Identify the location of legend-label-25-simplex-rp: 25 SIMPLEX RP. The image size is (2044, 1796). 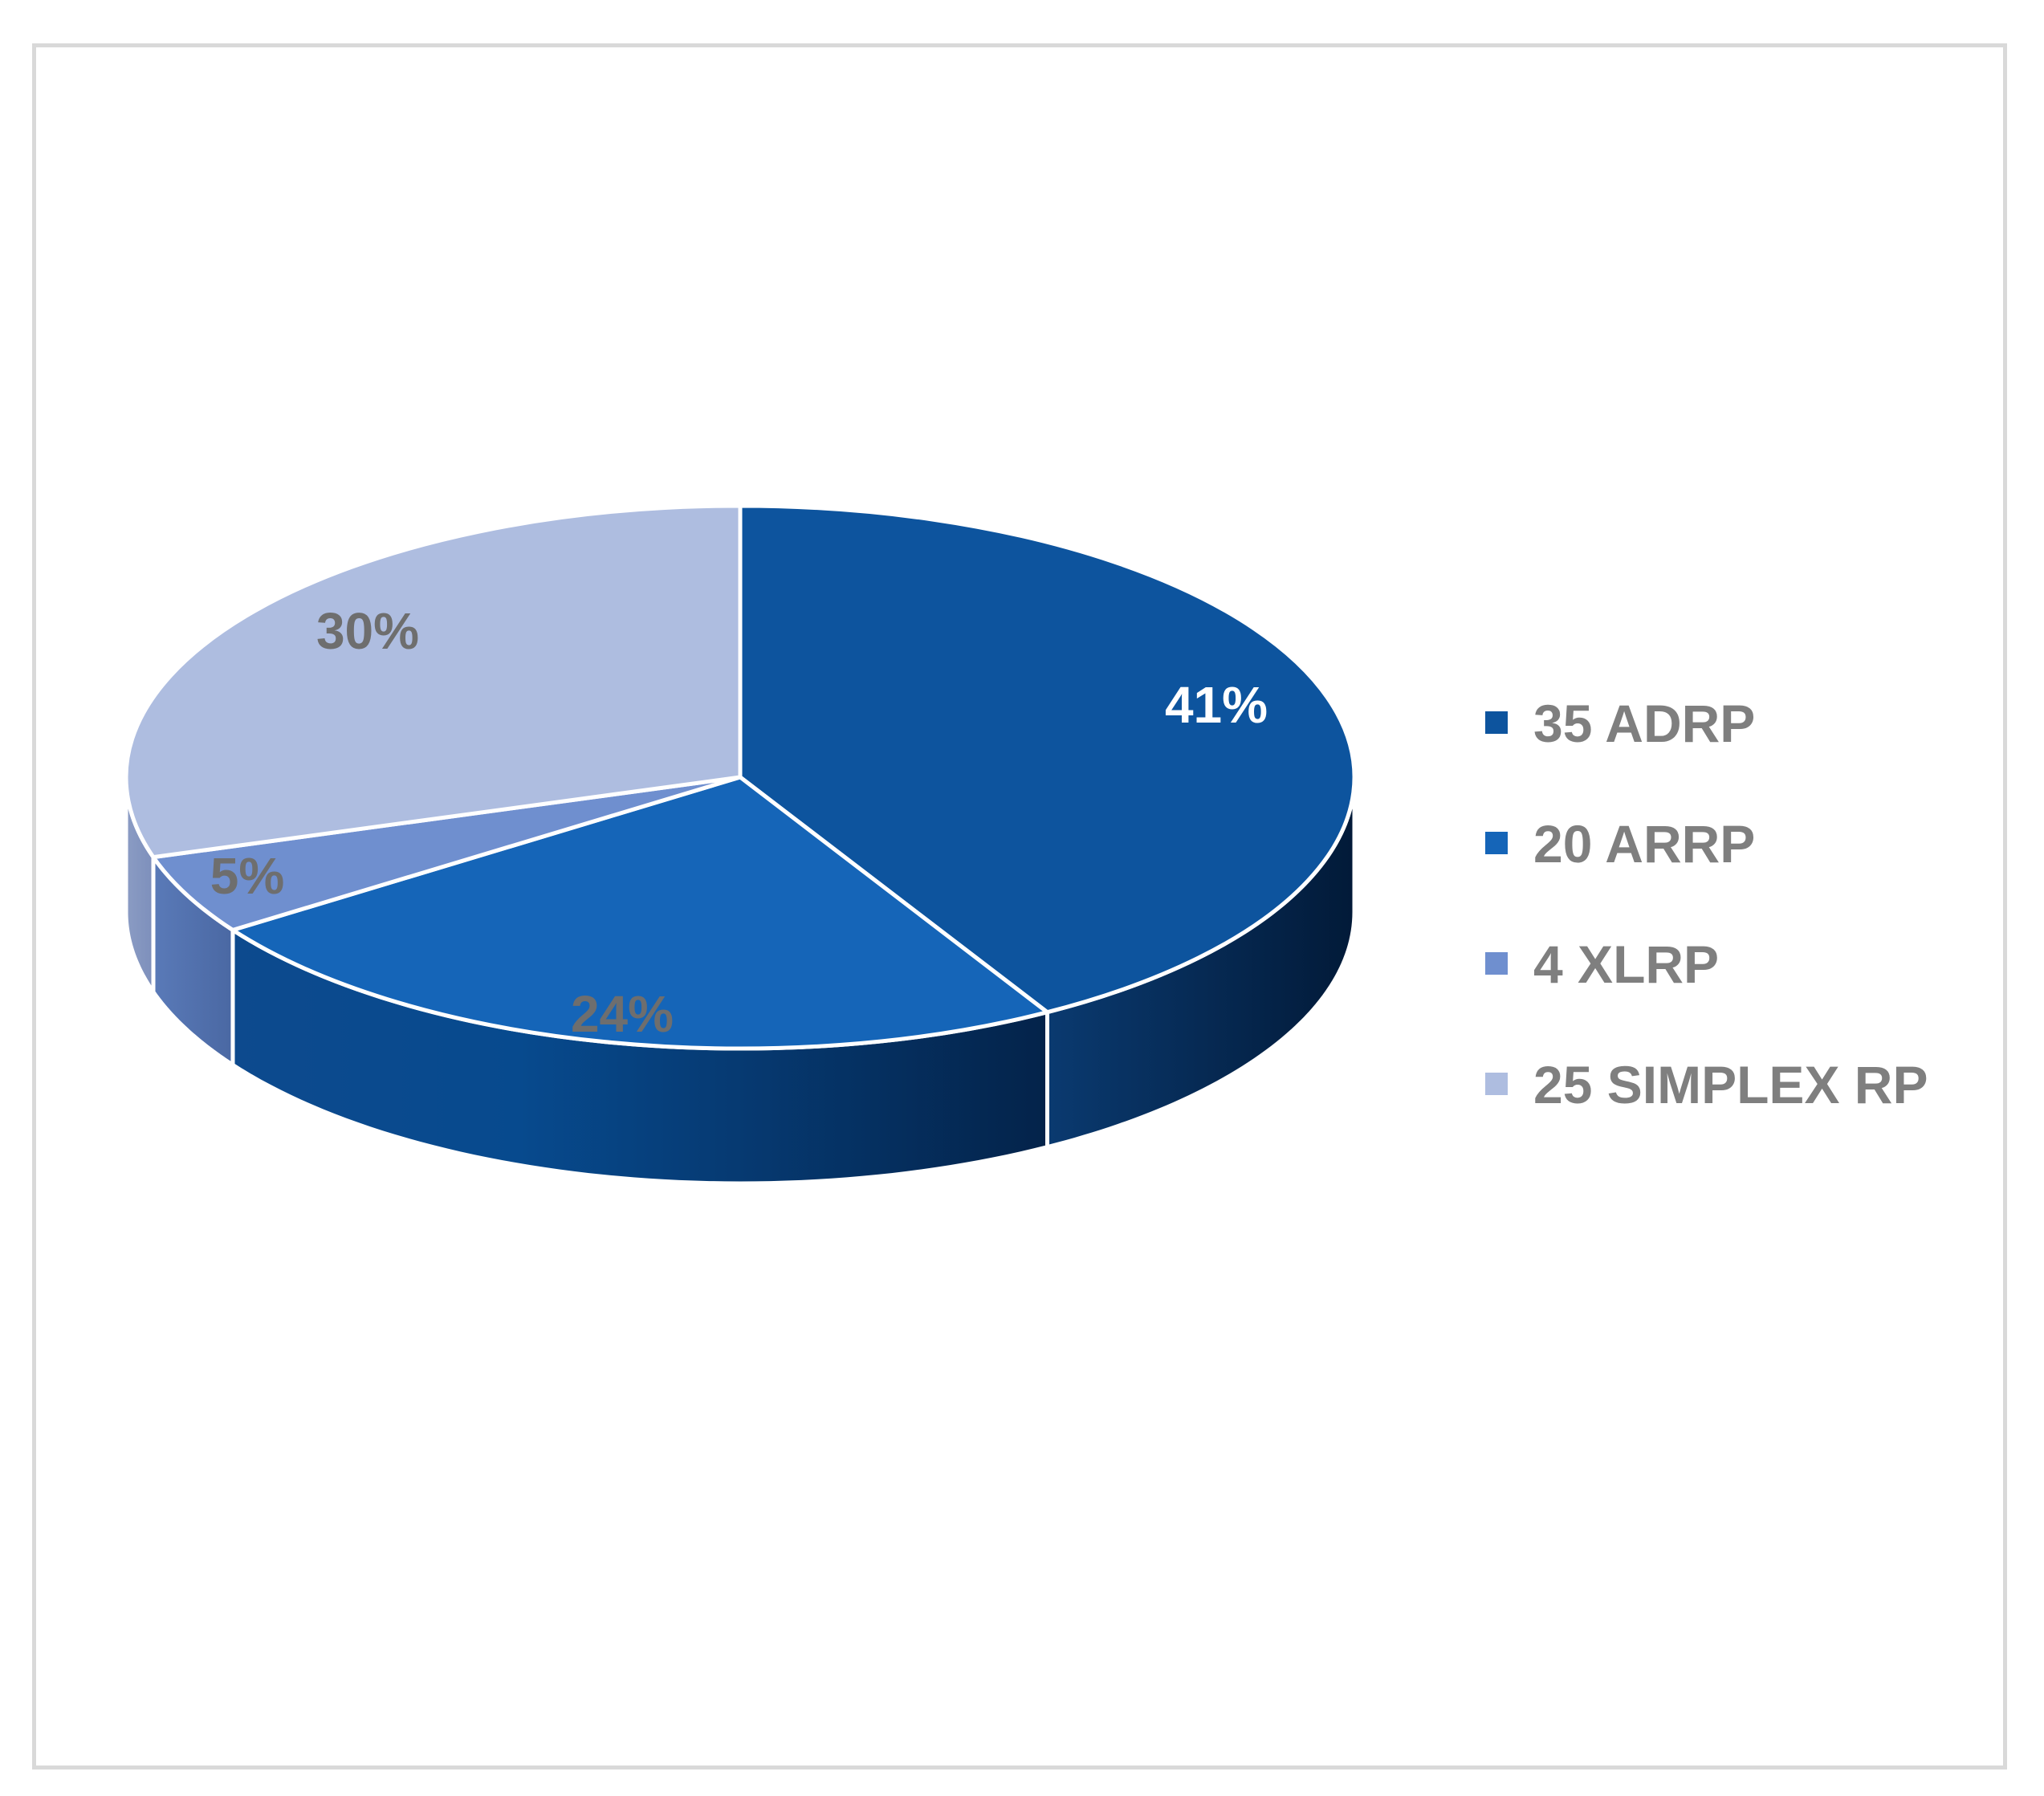
(1730, 1084).